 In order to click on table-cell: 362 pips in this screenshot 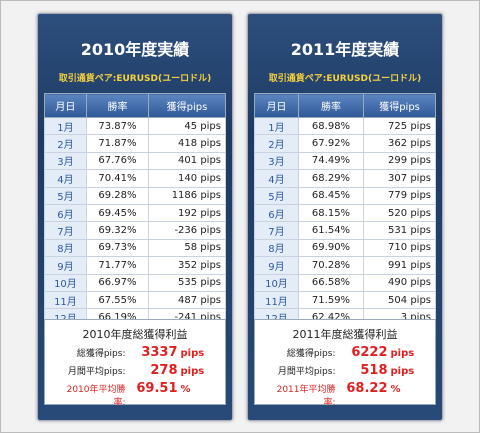, I will do `click(399, 143)`.